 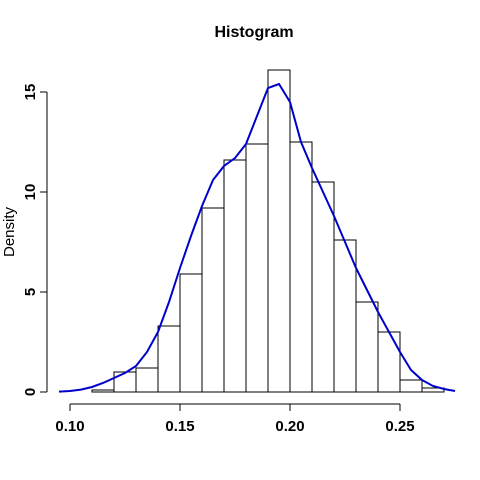 What do you see at coordinates (30, 92) in the screenshot?
I see `y-tick-label: 15` at bounding box center [30, 92].